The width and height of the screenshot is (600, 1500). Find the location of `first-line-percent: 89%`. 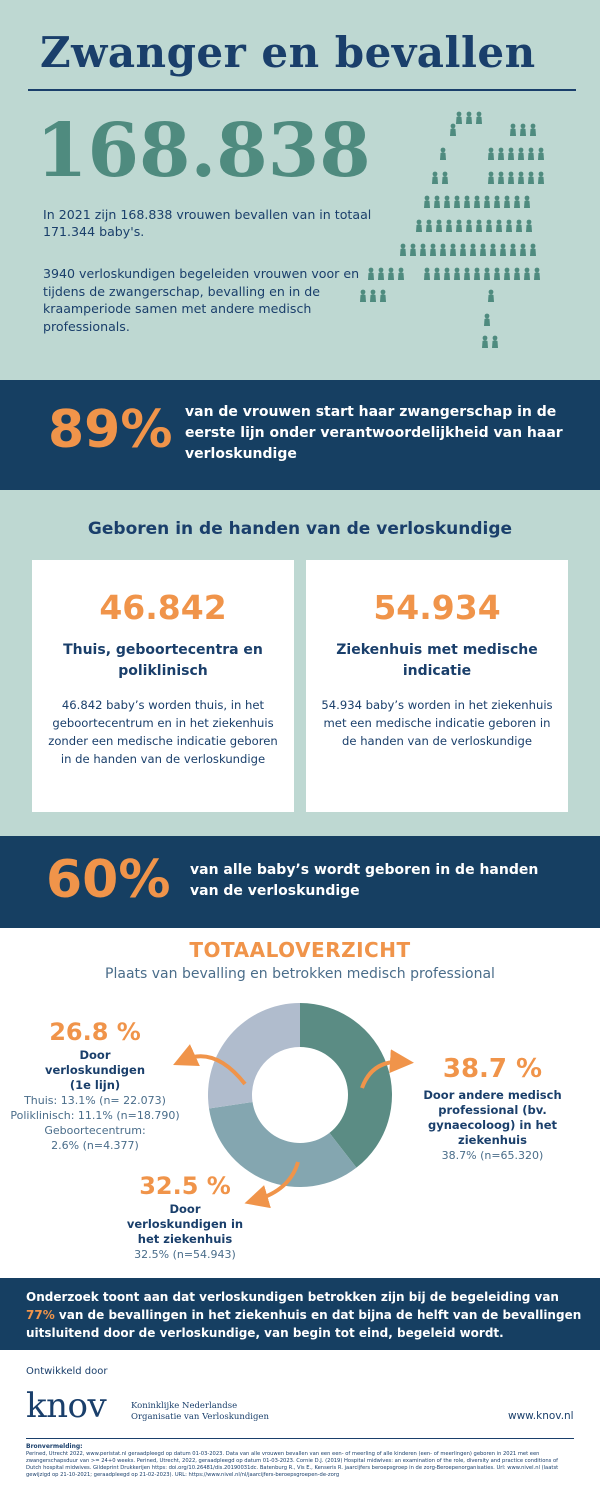

first-line-percent: 89% is located at coordinates (110, 430).